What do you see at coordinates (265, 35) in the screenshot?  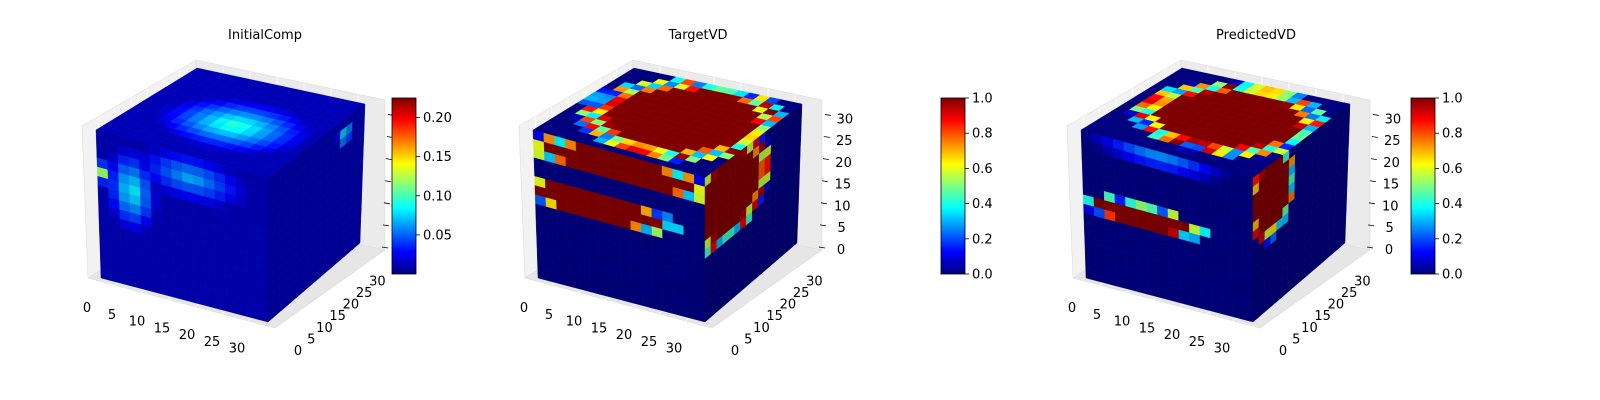 I see `panel-title: InitialComp` at bounding box center [265, 35].